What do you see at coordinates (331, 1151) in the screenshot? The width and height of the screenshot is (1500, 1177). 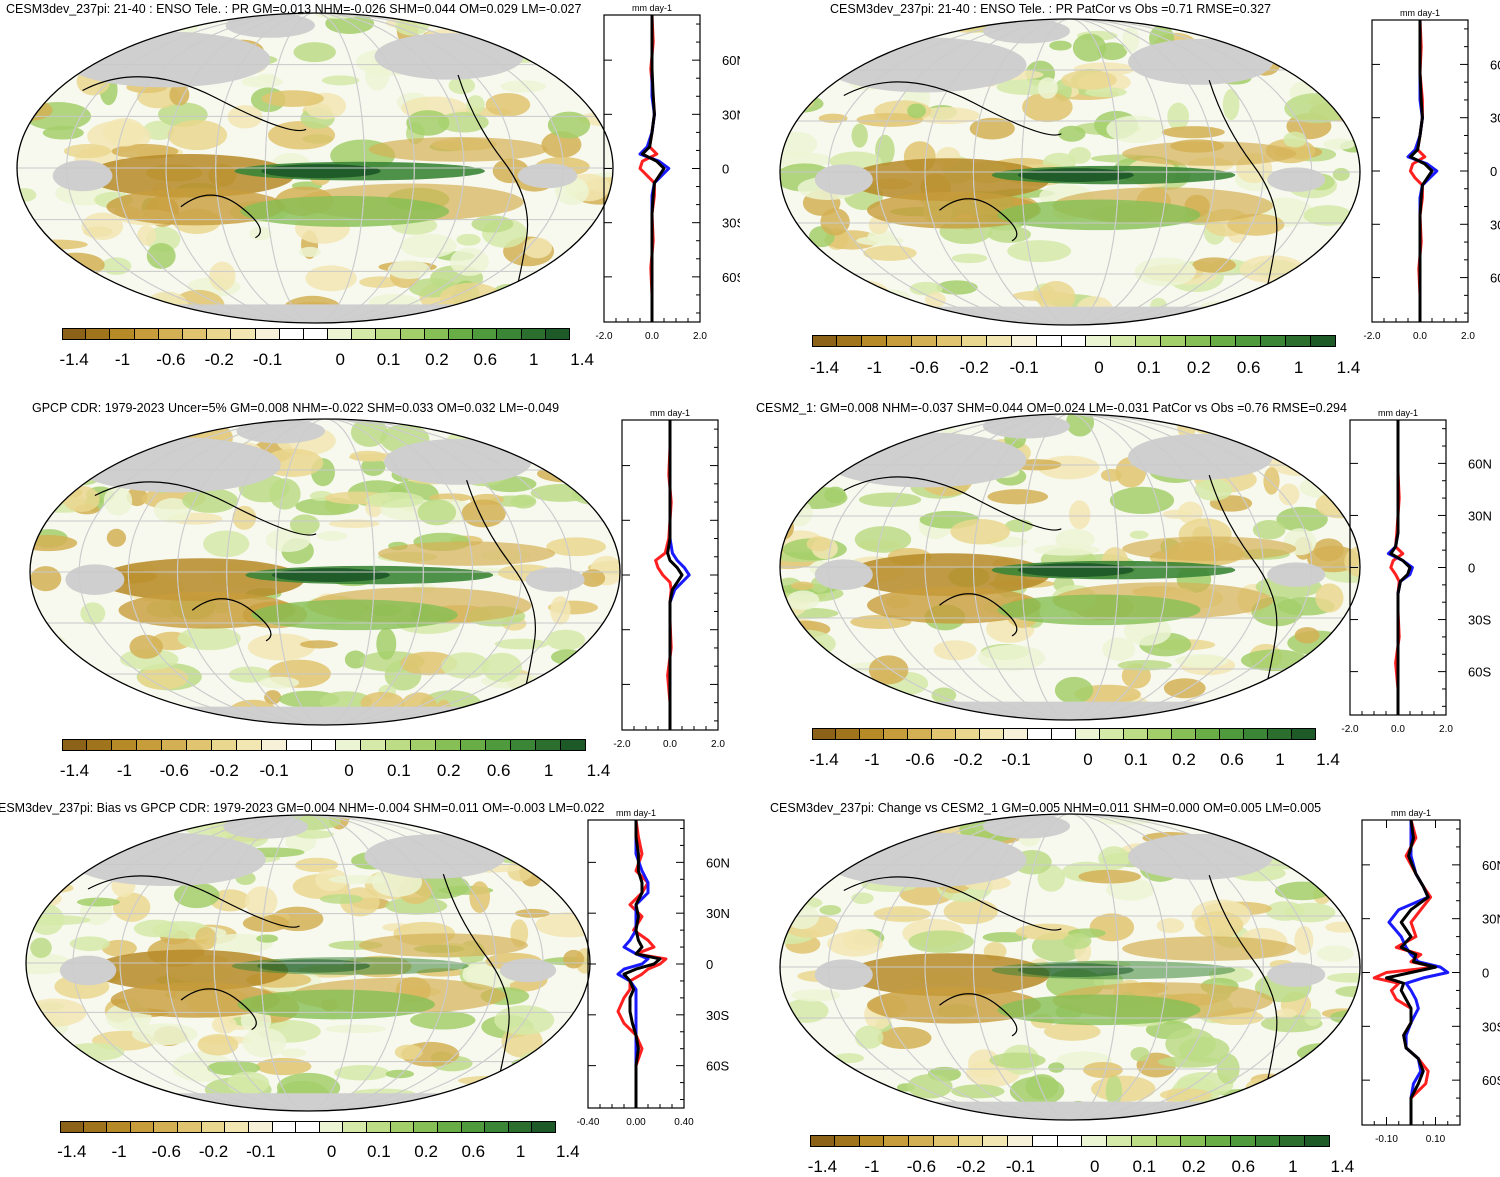 I see `colorbar-label: 0` at bounding box center [331, 1151].